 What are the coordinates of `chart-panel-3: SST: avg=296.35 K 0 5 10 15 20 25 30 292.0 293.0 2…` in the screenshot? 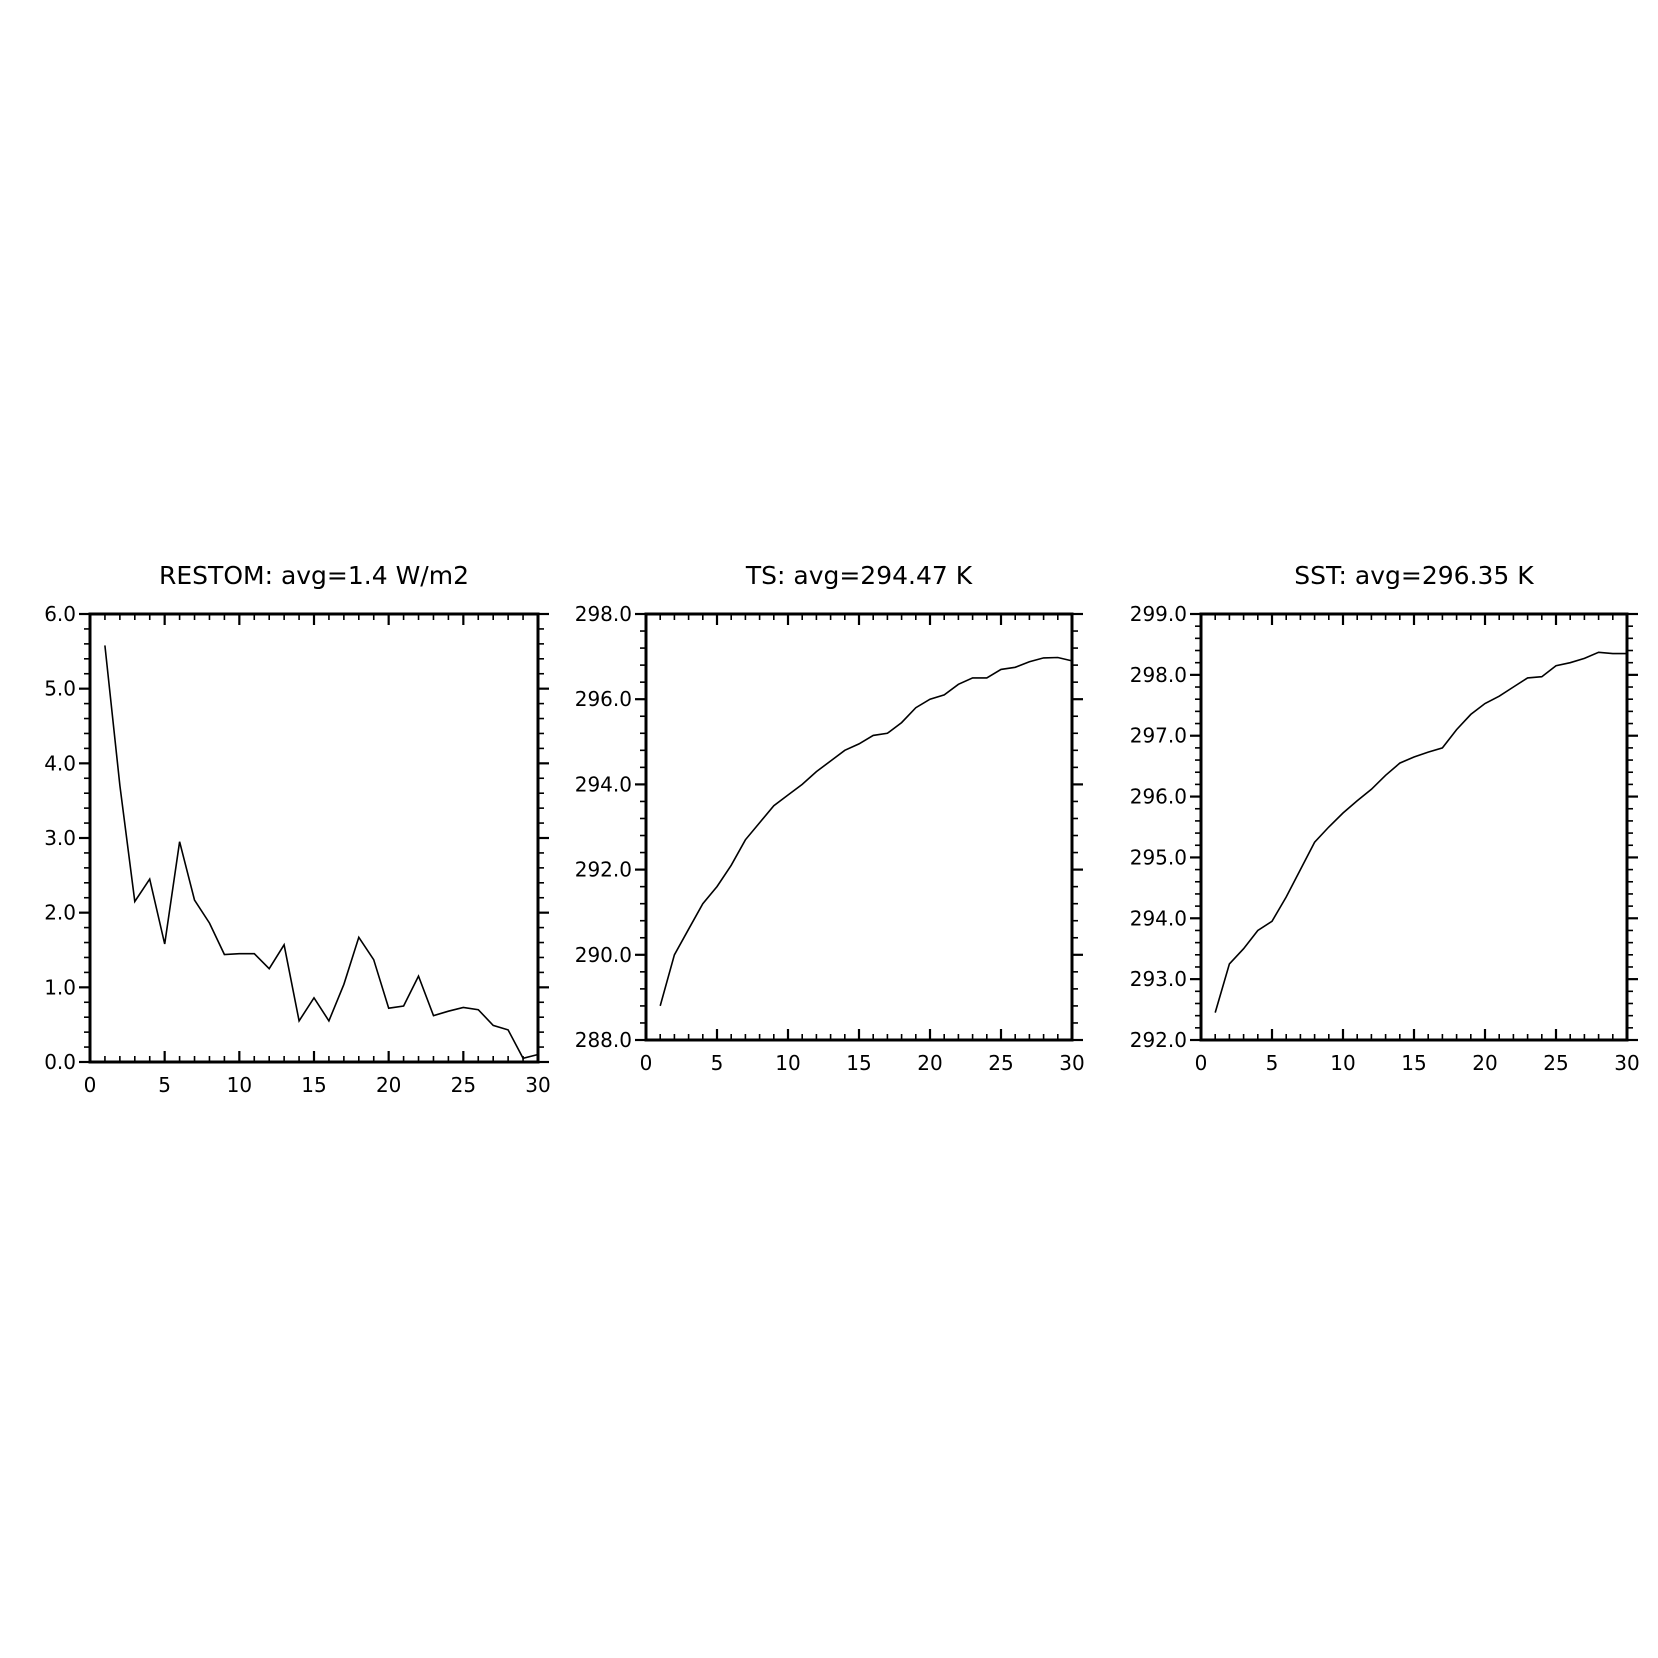 It's located at (1385, 818).